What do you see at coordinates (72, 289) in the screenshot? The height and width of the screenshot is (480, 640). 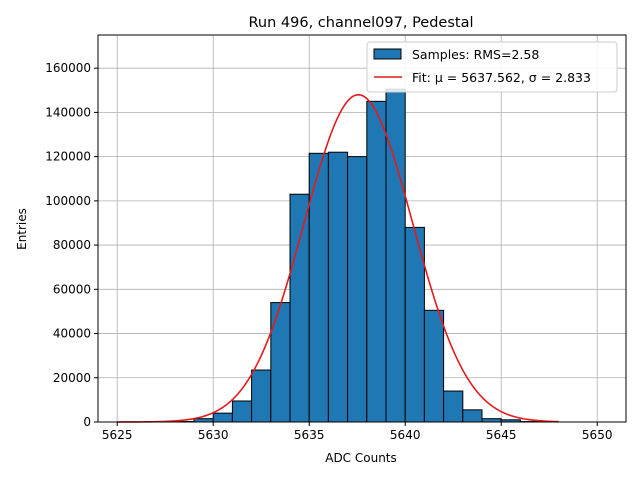 I see `y-tick-label: 60000` at bounding box center [72, 289].